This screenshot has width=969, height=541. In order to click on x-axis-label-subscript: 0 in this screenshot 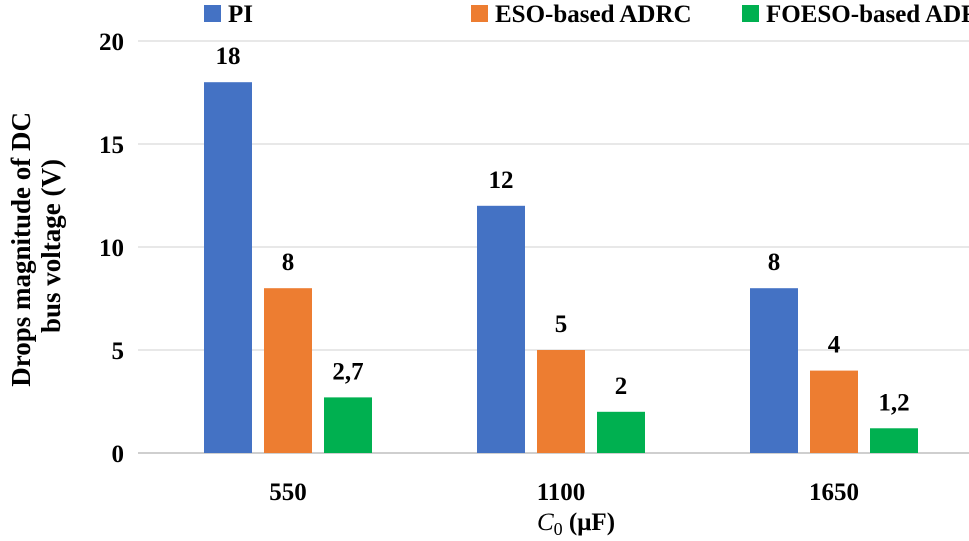, I will do `click(558, 529)`.